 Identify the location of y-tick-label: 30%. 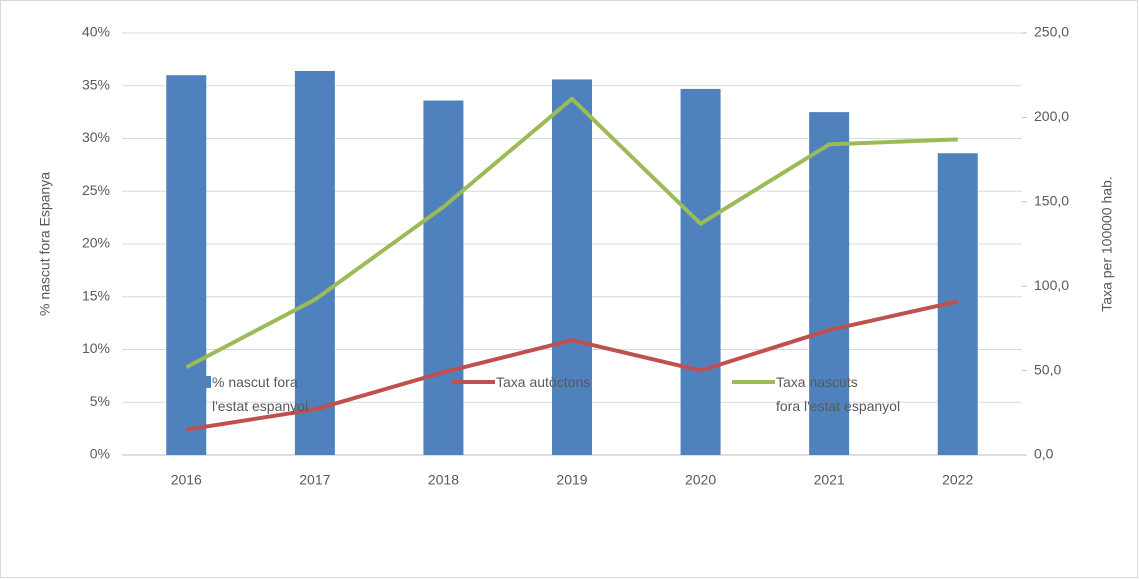
(96, 137).